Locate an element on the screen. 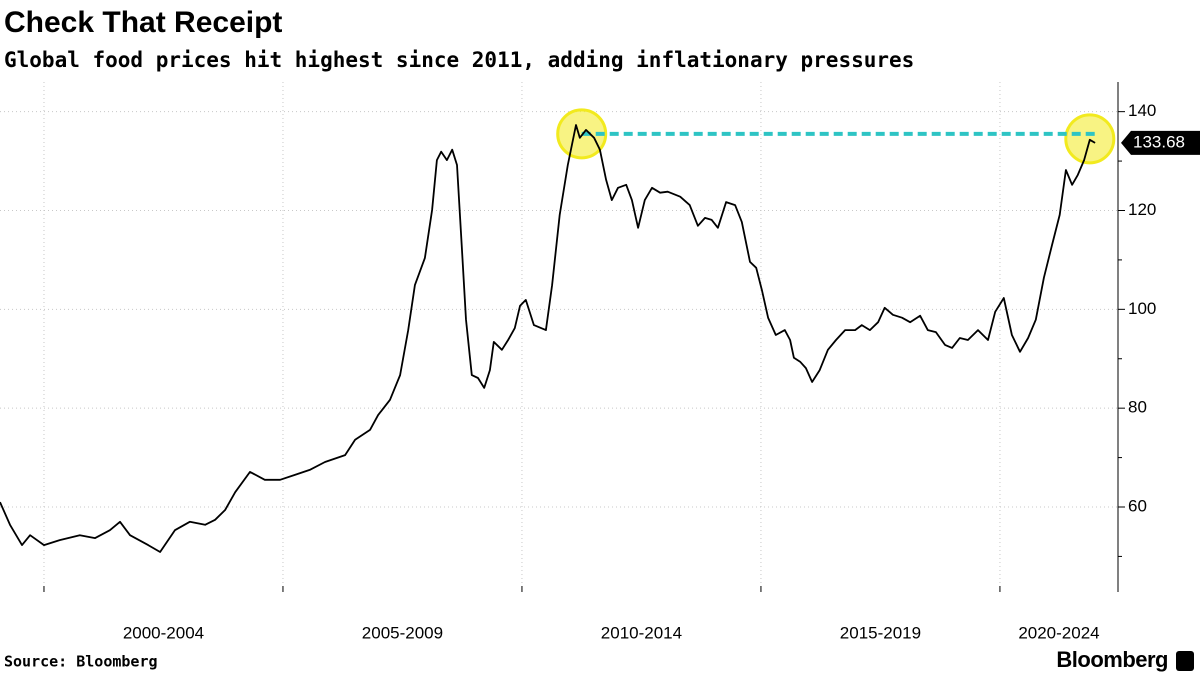  y-tick-label: 80 is located at coordinates (1137, 407).